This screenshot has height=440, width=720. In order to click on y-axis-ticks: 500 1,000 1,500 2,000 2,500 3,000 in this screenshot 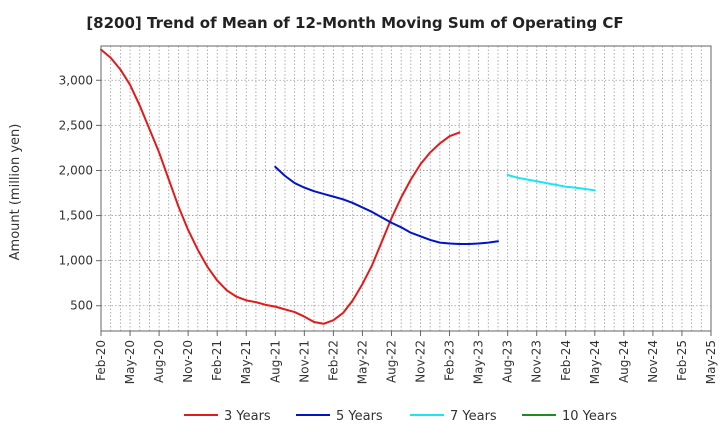, I will do `click(80, 193)`.